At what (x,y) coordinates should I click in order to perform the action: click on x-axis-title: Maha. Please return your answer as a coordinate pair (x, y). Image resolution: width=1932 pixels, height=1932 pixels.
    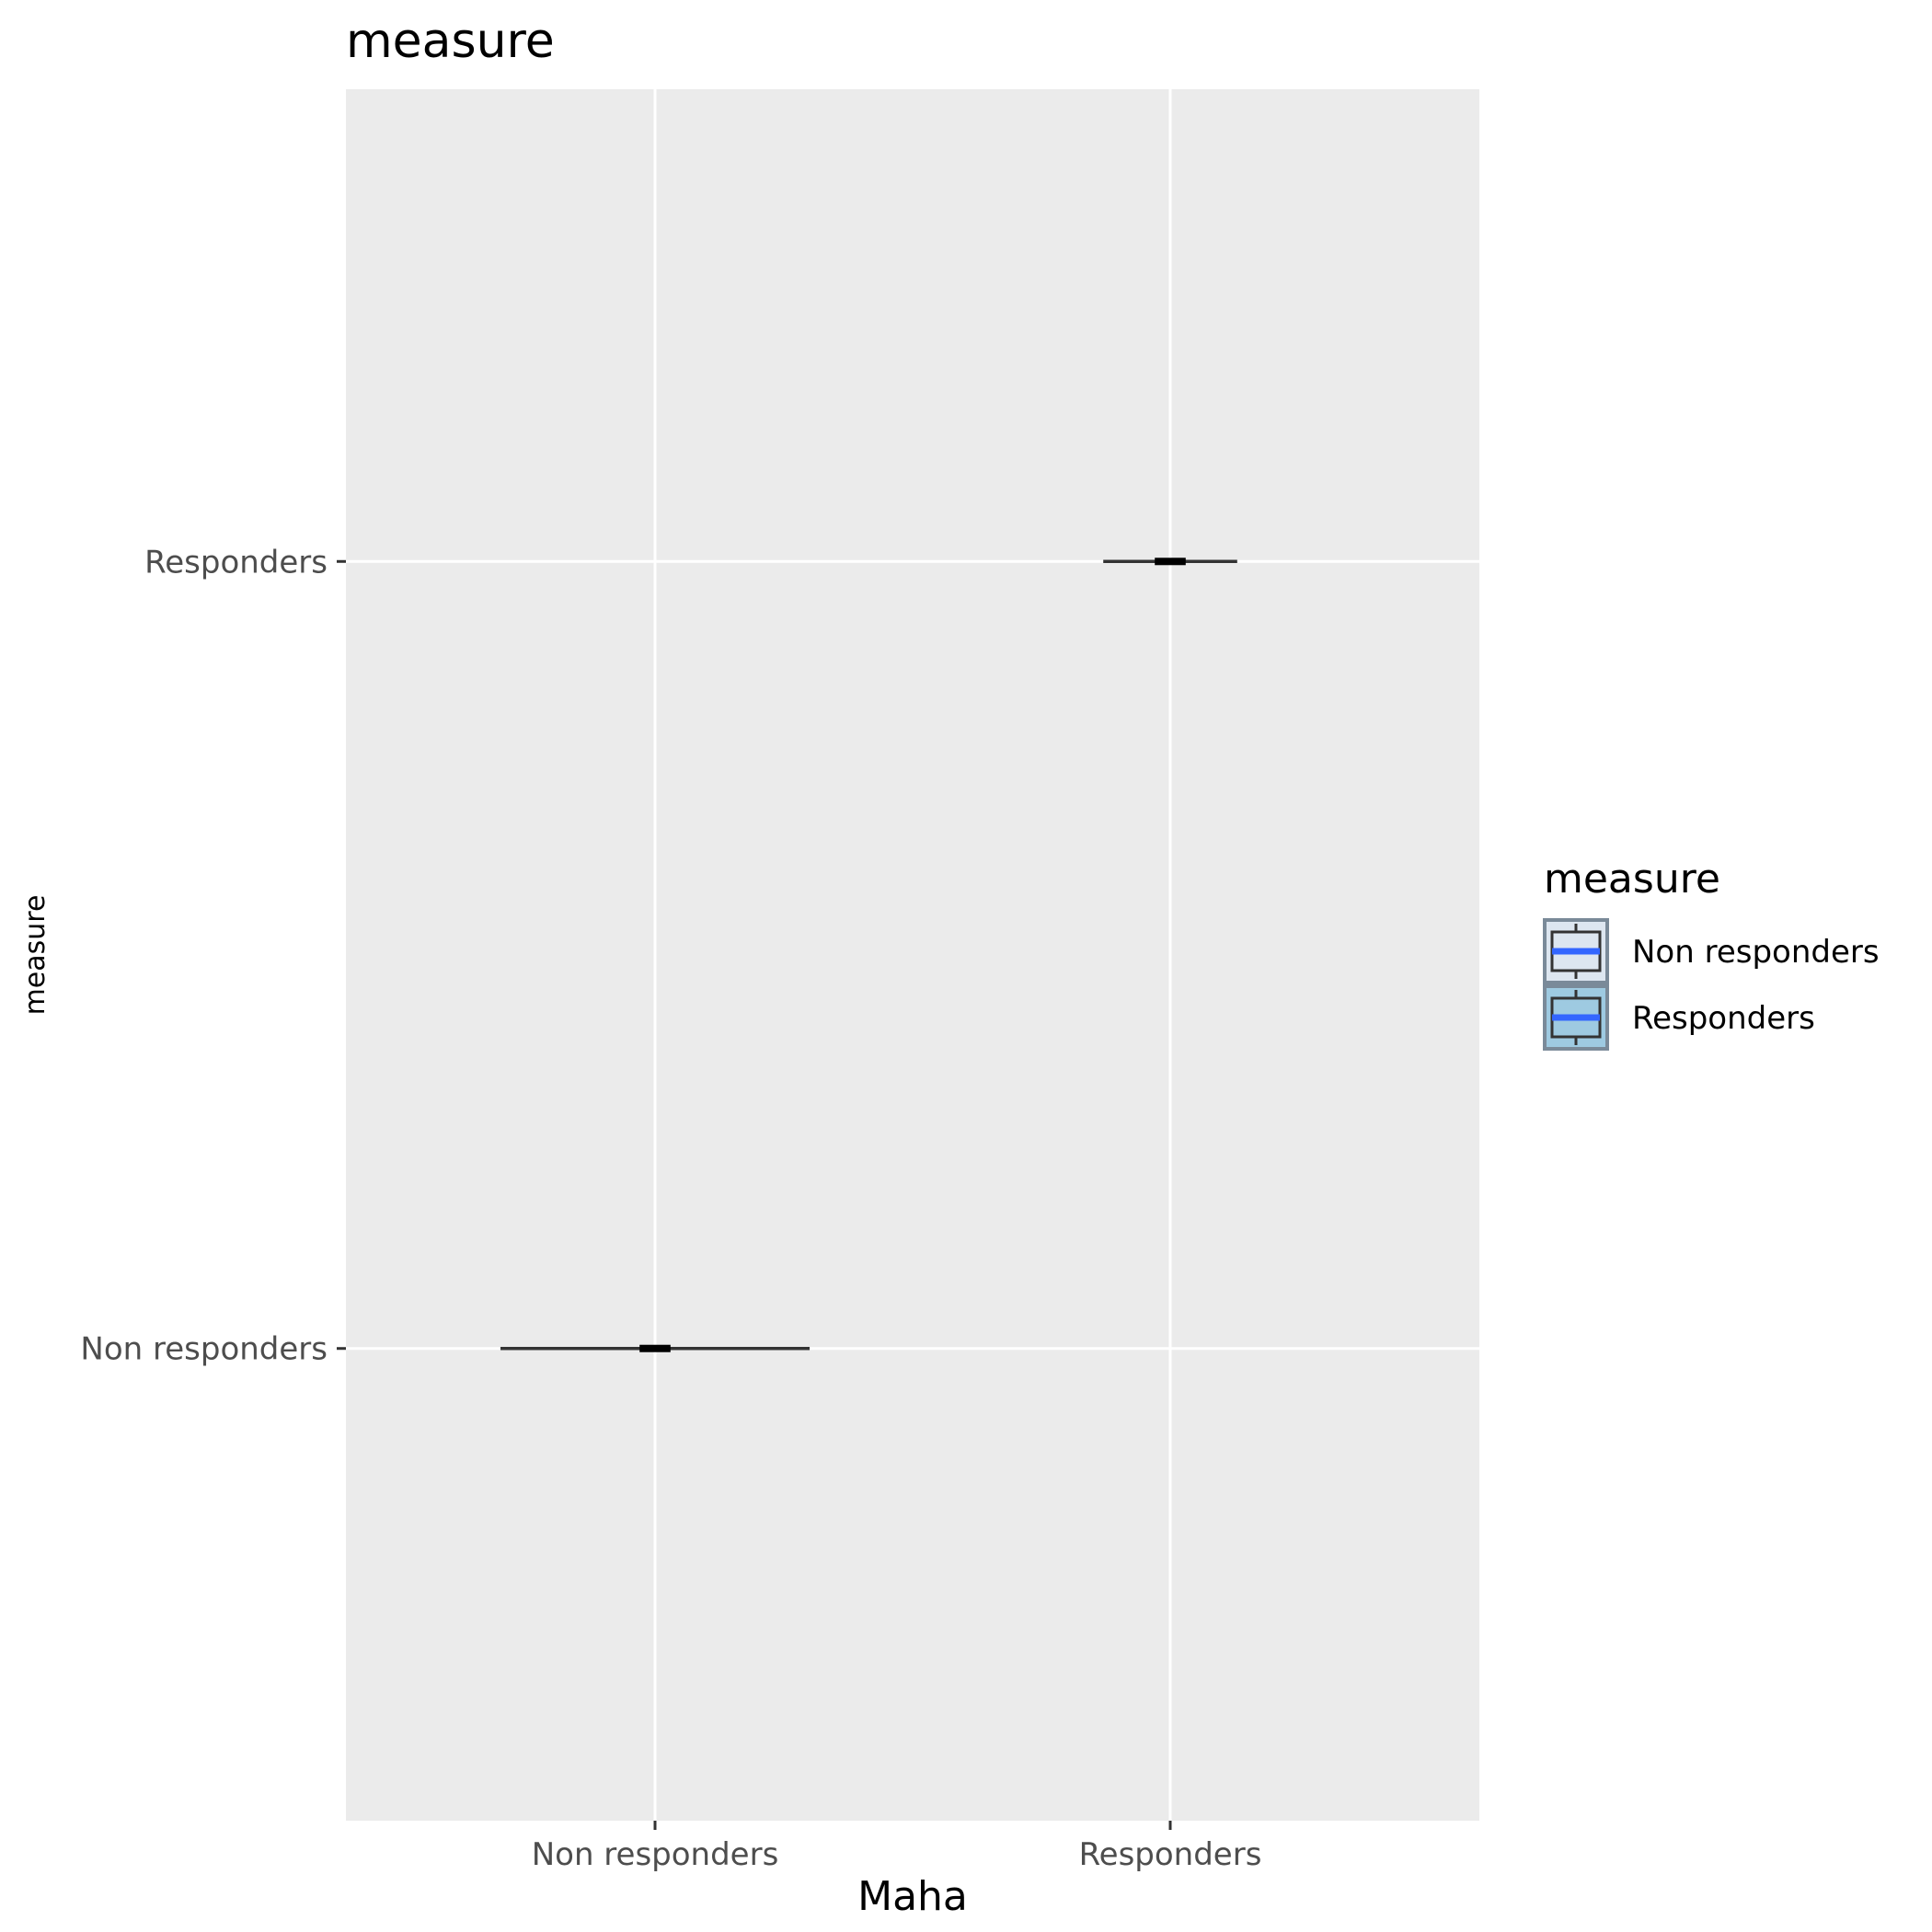
    Looking at the image, I should click on (912, 1896).